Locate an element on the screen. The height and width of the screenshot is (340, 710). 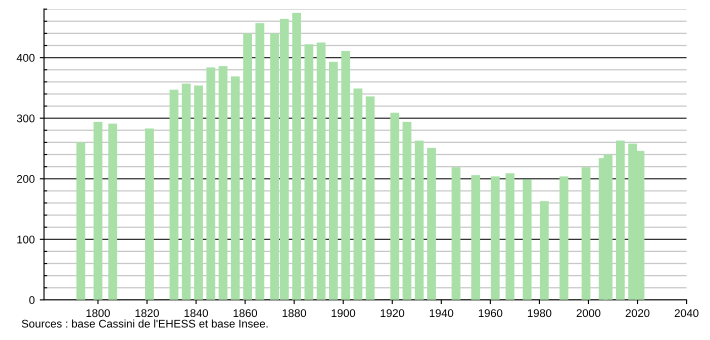
x-tick-label: 1920 is located at coordinates (392, 313).